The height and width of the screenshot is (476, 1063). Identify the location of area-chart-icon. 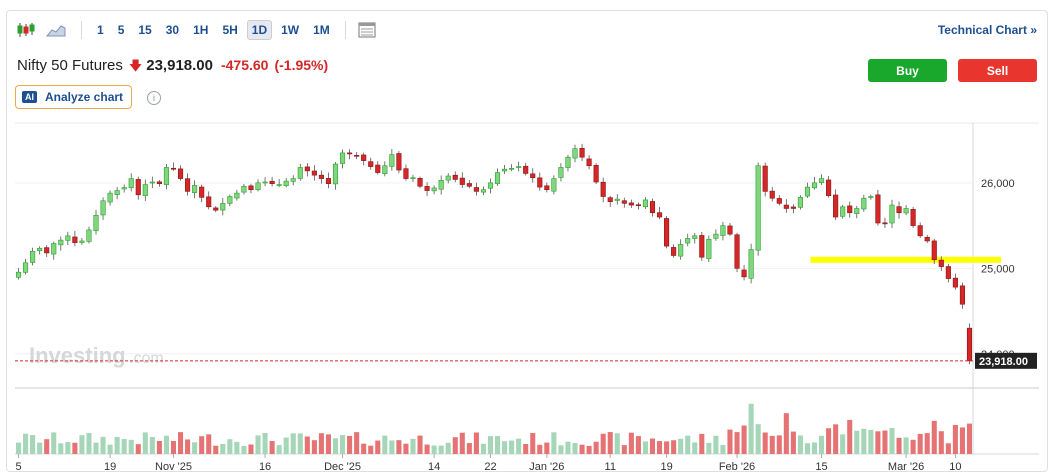
(56, 30).